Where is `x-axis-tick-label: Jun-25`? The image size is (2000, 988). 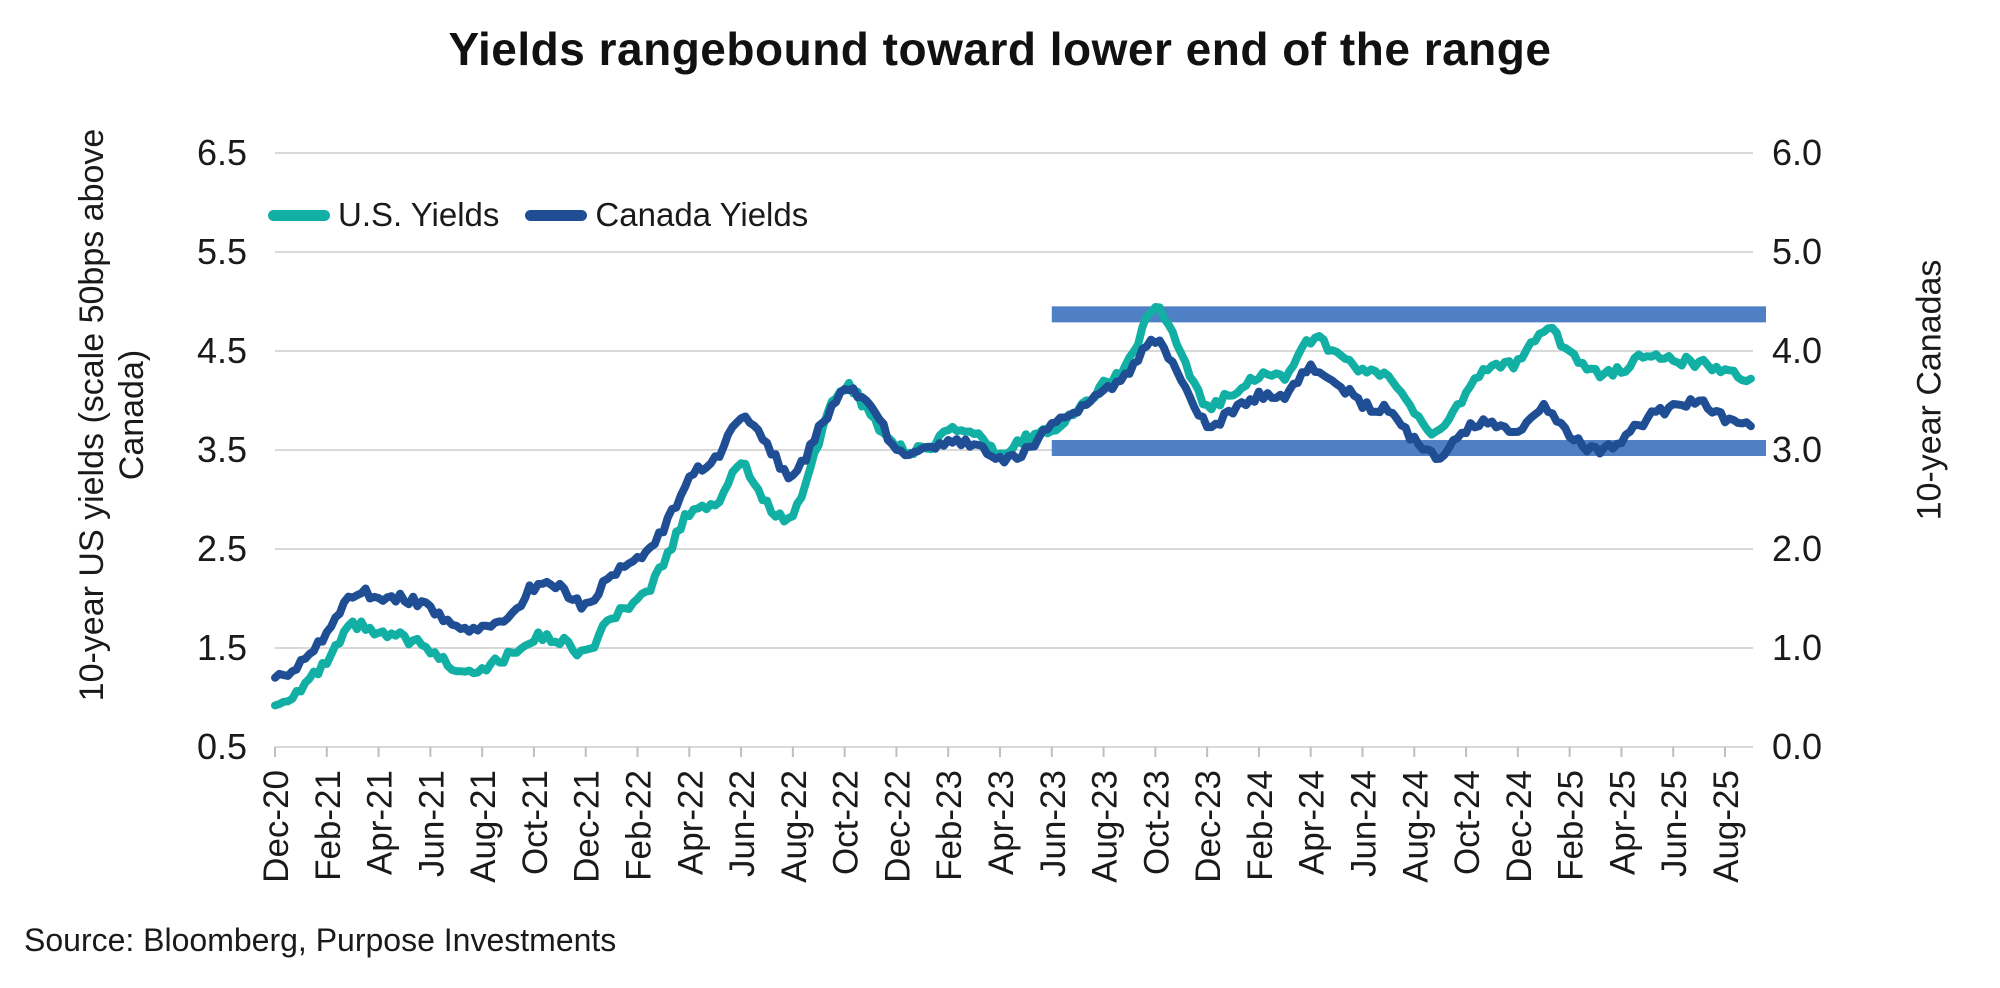
x-axis-tick-label: Jun-25 is located at coordinates (1674, 823).